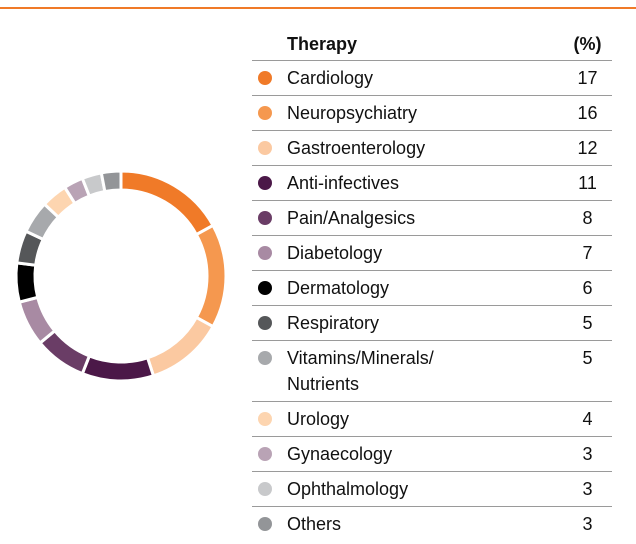 The image size is (636, 544). Describe the element at coordinates (432, 113) in the screenshot. I see `legend-row: Neuropsychiatry 16` at that location.